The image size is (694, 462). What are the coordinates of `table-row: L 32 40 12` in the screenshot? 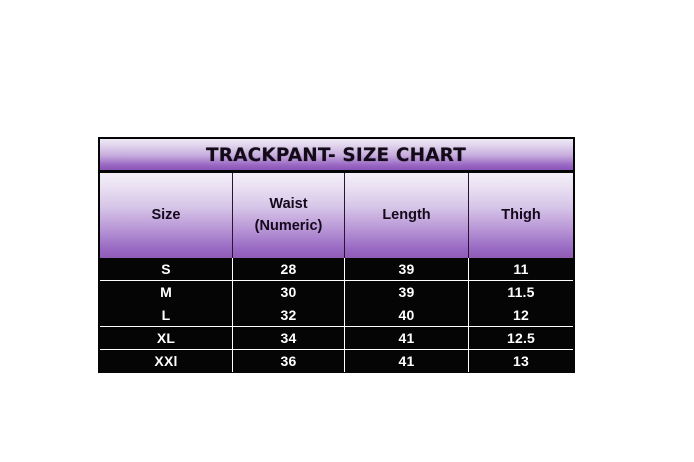 It's located at (336, 315).